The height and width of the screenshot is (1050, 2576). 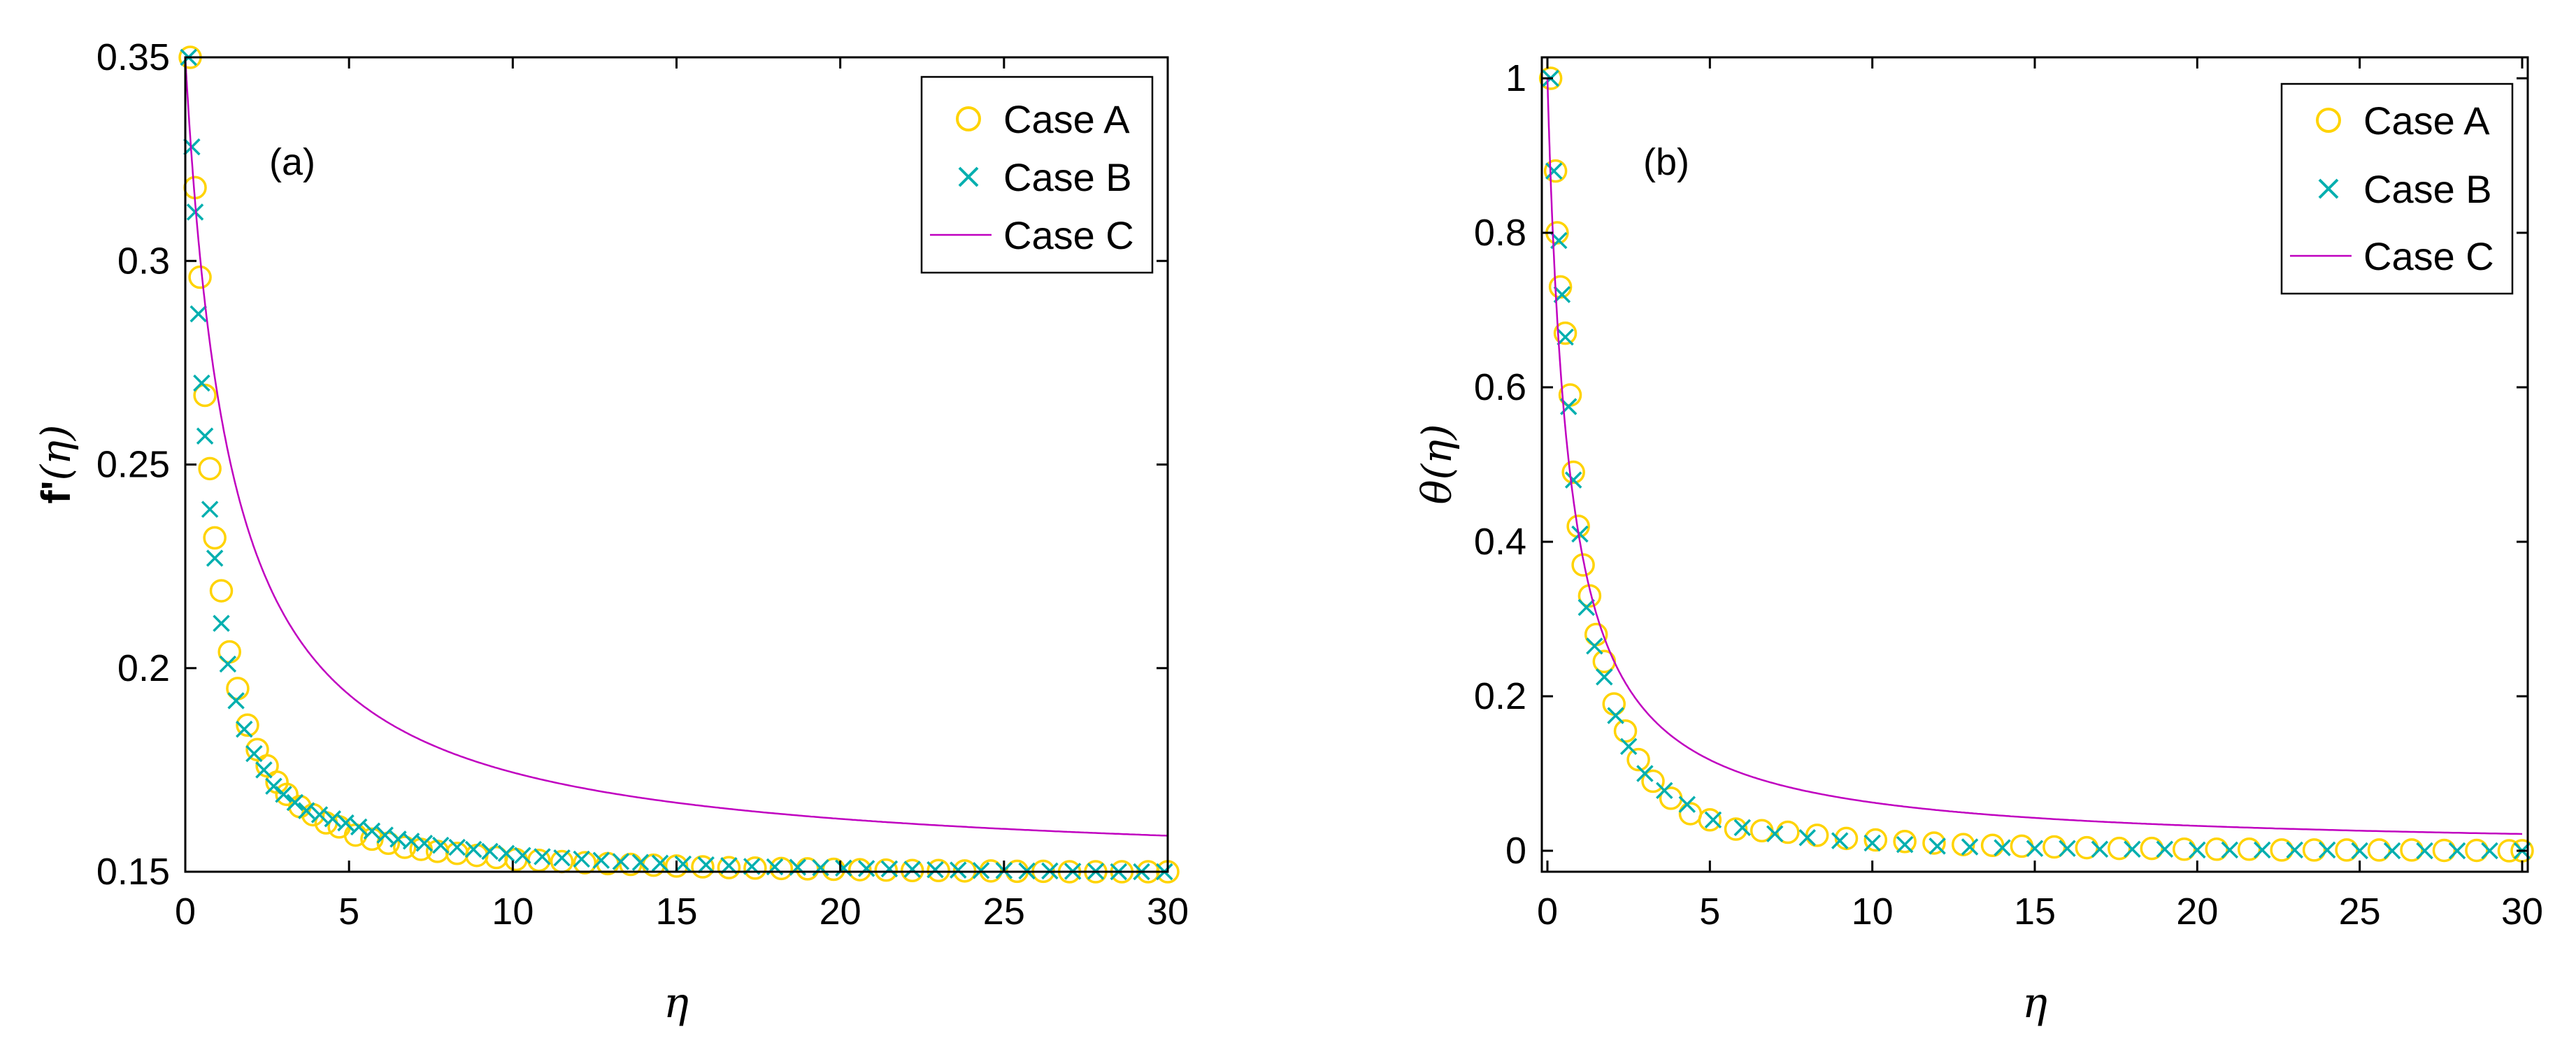 What do you see at coordinates (1437, 492) in the screenshot?
I see `panel-b-y-axis-prefix: θ` at bounding box center [1437, 492].